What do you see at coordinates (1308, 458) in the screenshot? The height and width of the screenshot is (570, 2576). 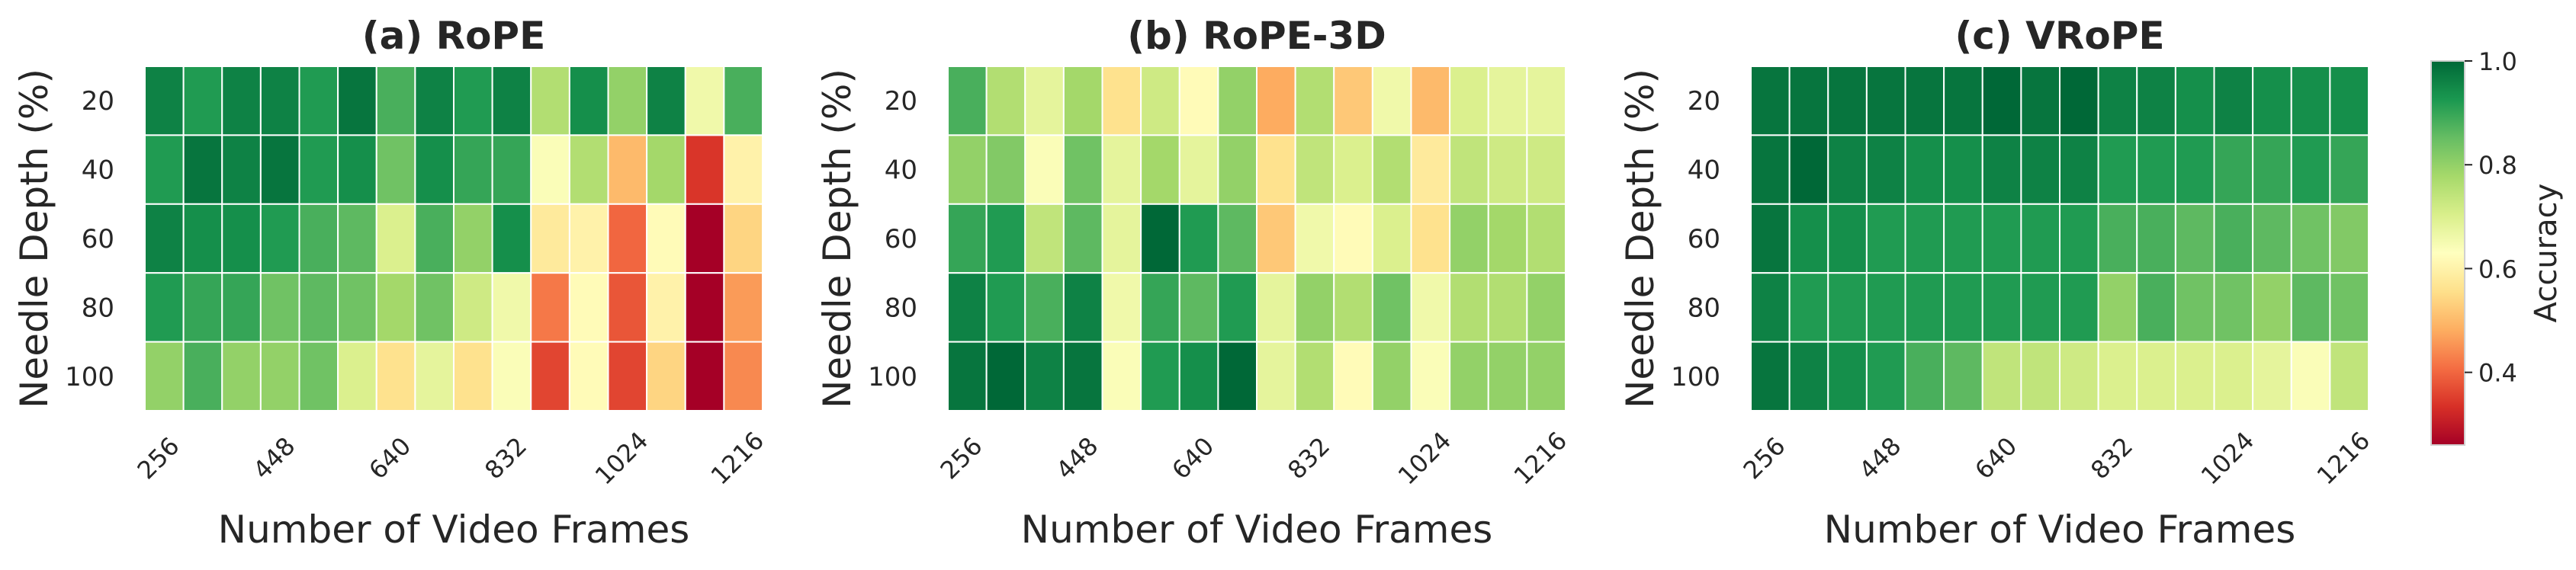 I see `x-tick-label: 832` at bounding box center [1308, 458].